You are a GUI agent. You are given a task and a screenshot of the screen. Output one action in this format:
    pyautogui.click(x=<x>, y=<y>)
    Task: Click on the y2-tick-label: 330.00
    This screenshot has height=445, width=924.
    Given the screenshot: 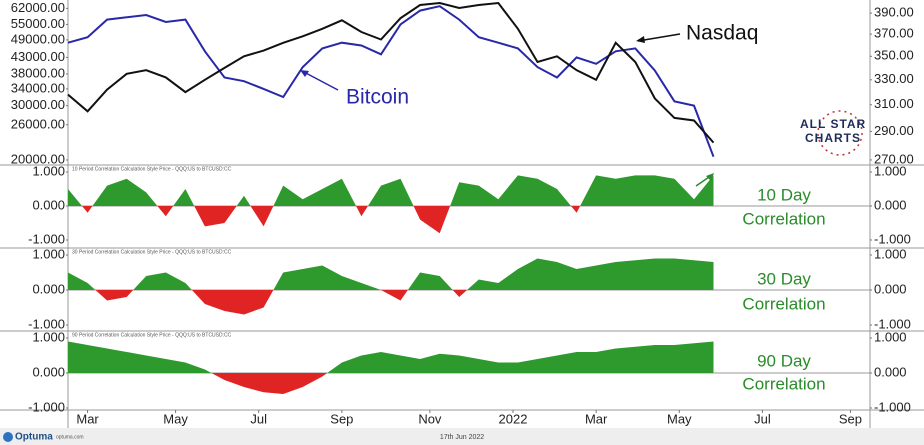 What is the action you would take?
    pyautogui.click(x=894, y=78)
    